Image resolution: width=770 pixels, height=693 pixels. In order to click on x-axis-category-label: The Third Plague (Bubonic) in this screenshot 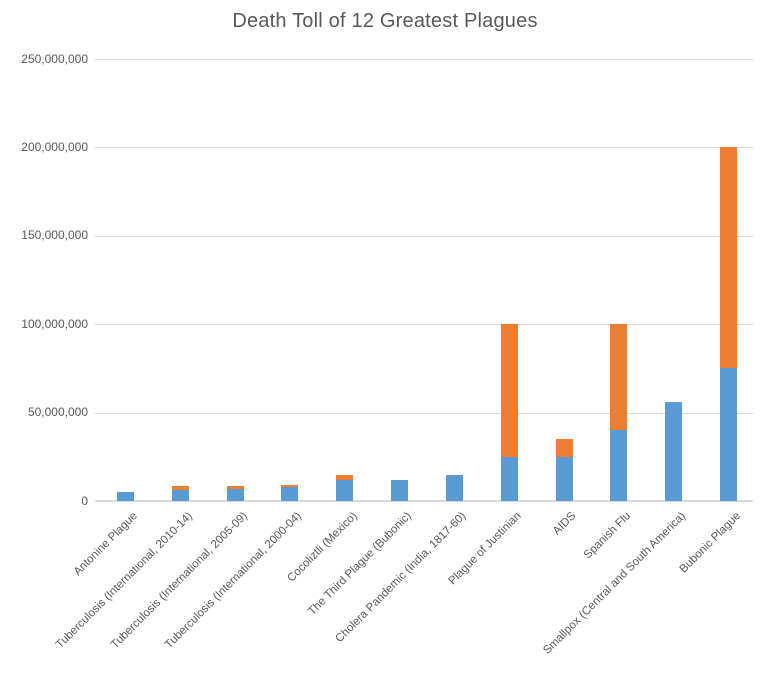, I will do `click(360, 564)`.